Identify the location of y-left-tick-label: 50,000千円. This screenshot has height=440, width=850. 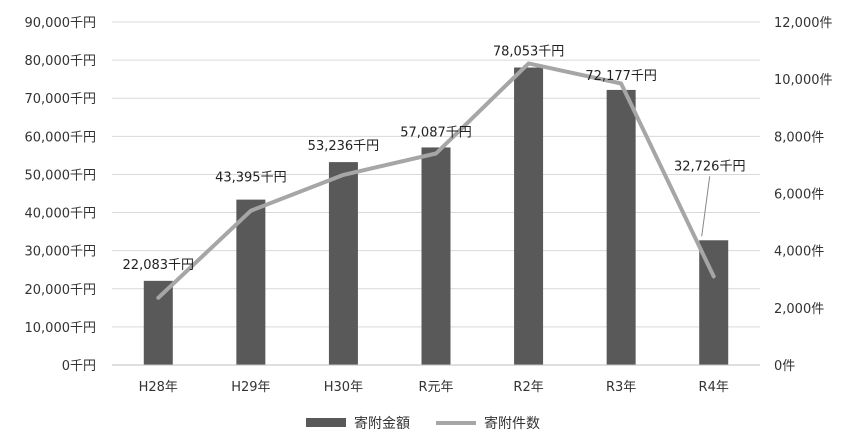
(61, 175).